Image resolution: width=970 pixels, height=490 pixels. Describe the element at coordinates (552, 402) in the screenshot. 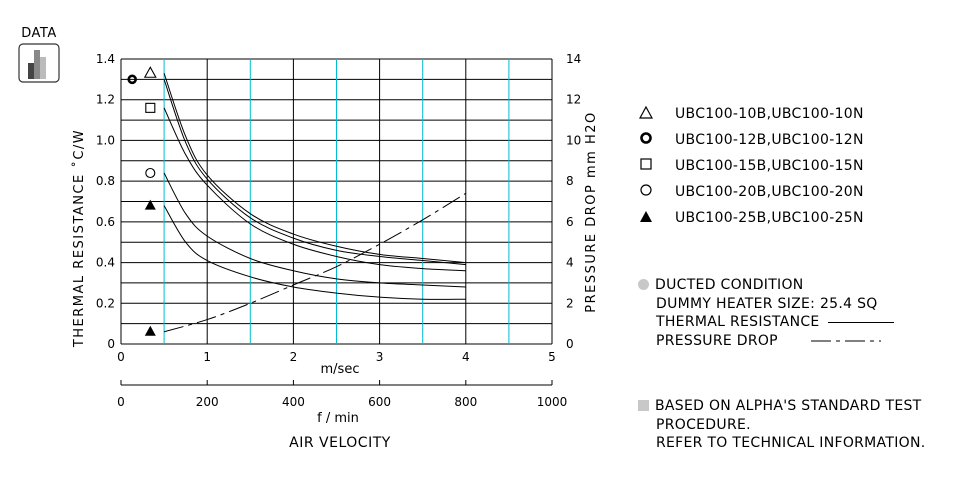

I see `x2-tick-label: 1000` at that location.